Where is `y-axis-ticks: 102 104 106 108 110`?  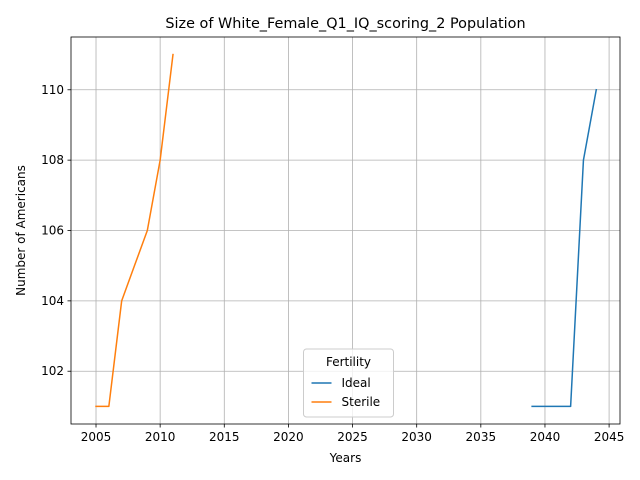
y-axis-ticks: 102 104 106 108 110 is located at coordinates (56, 230).